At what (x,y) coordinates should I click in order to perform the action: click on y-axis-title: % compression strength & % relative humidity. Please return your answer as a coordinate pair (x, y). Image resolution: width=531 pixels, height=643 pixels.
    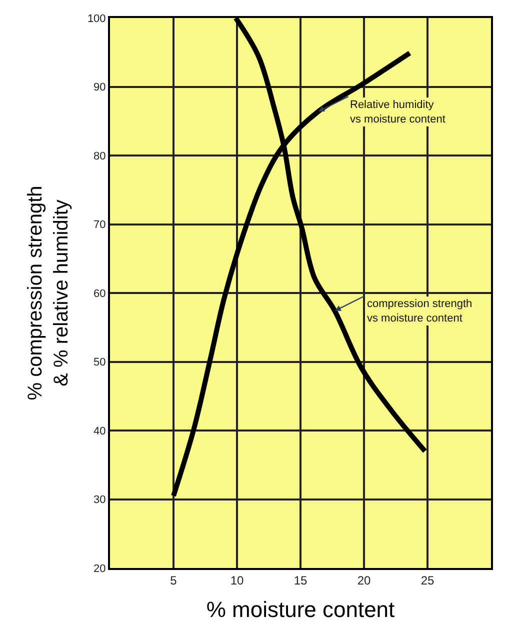
    Looking at the image, I should click on (48, 293).